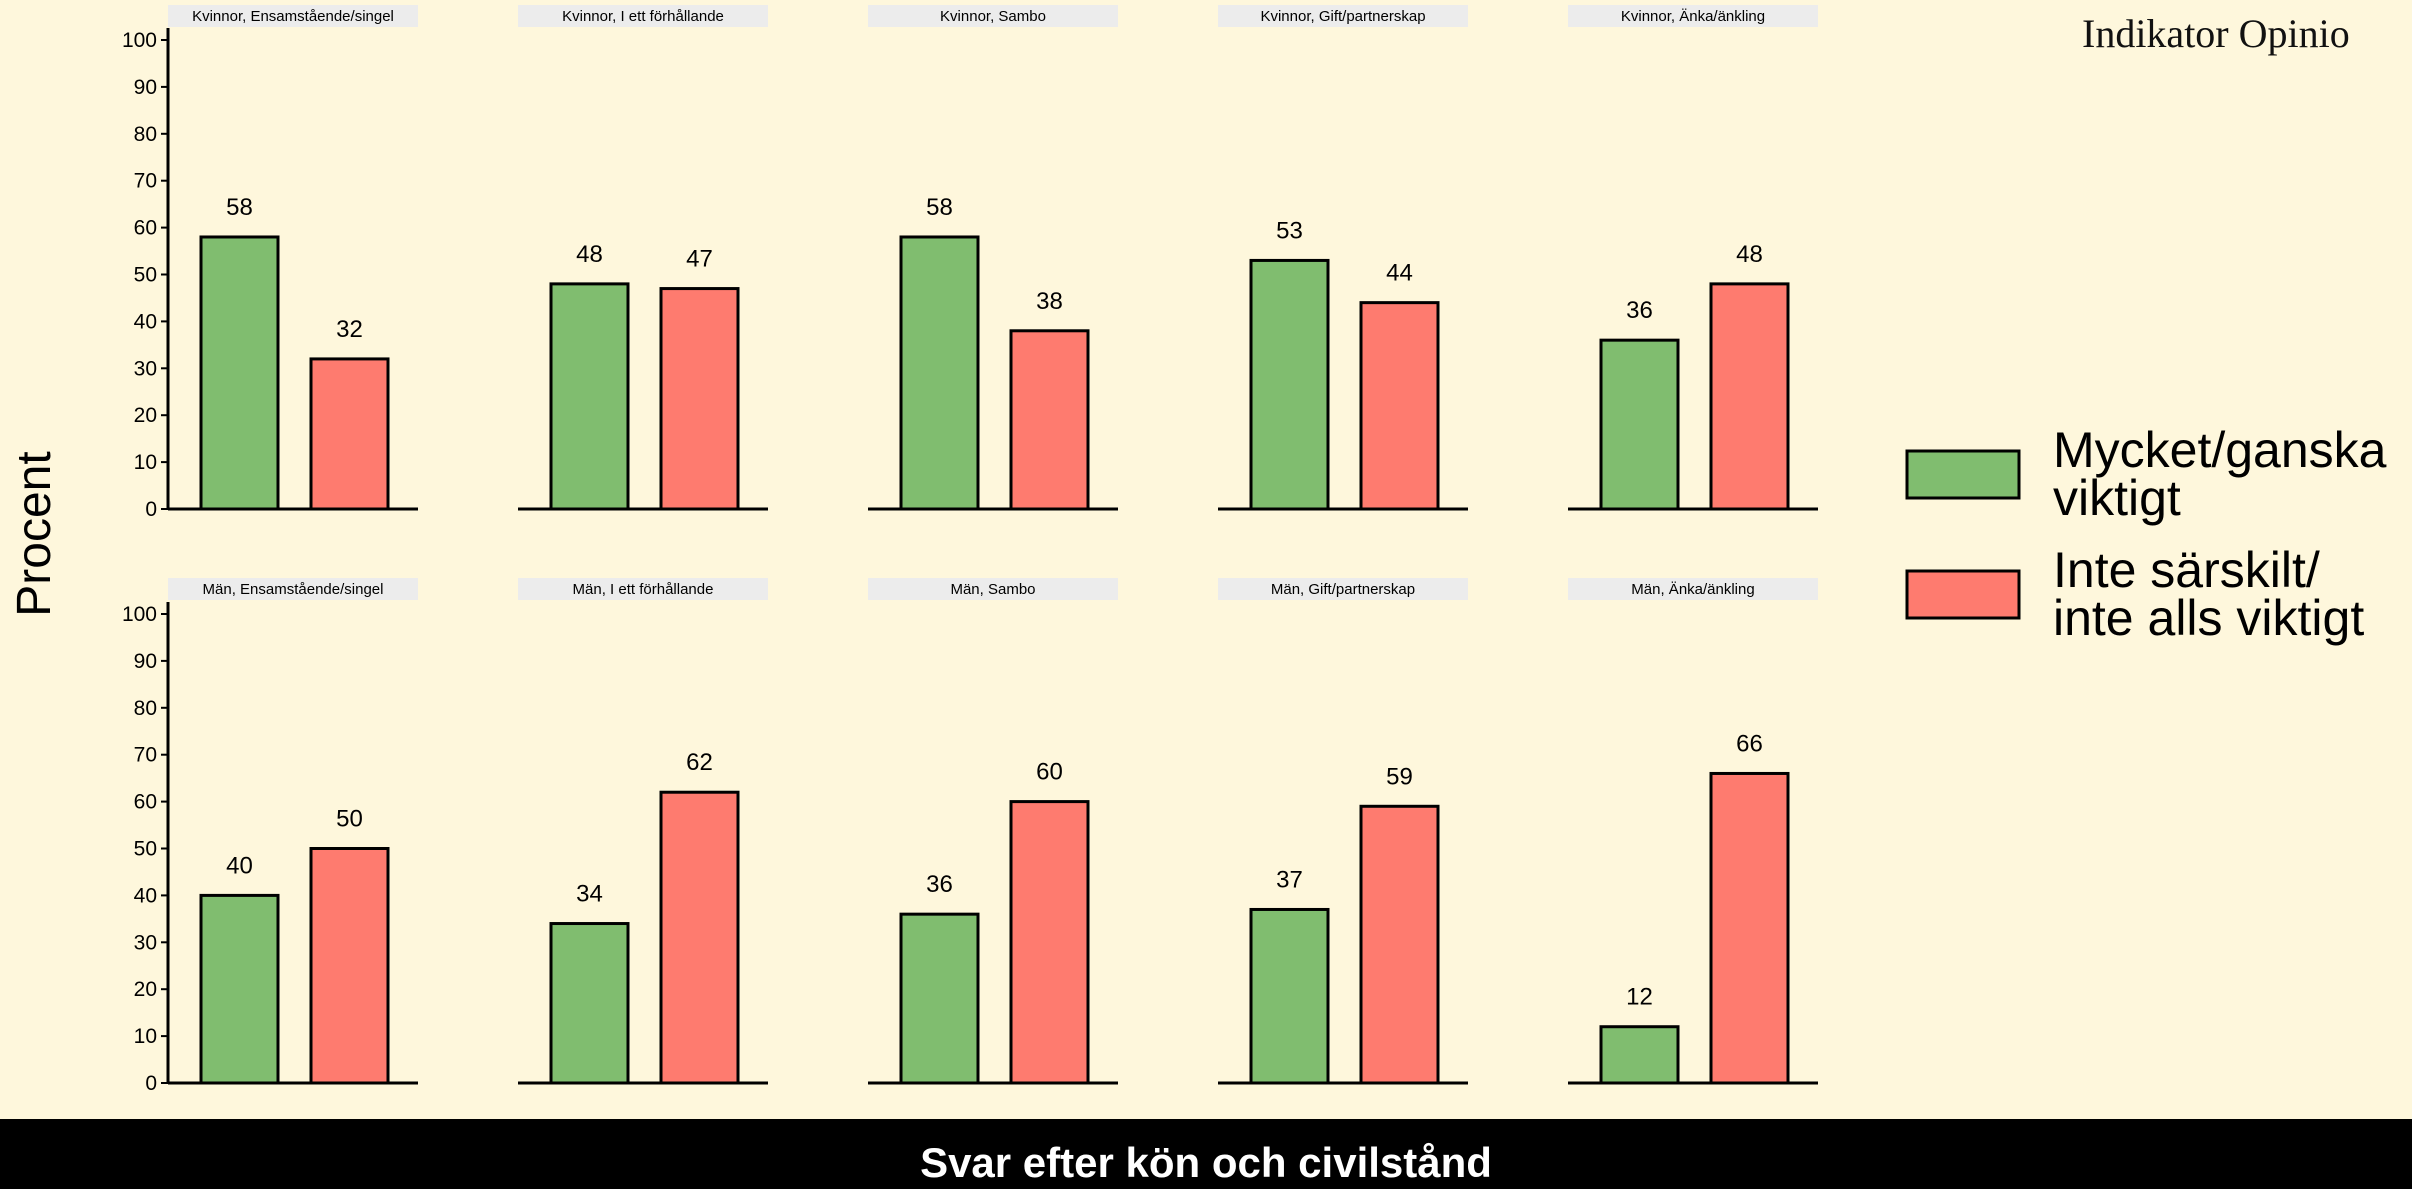 This screenshot has height=1189, width=2412. Describe the element at coordinates (1049, 301) in the screenshot. I see `bar-value-label: 38` at that location.